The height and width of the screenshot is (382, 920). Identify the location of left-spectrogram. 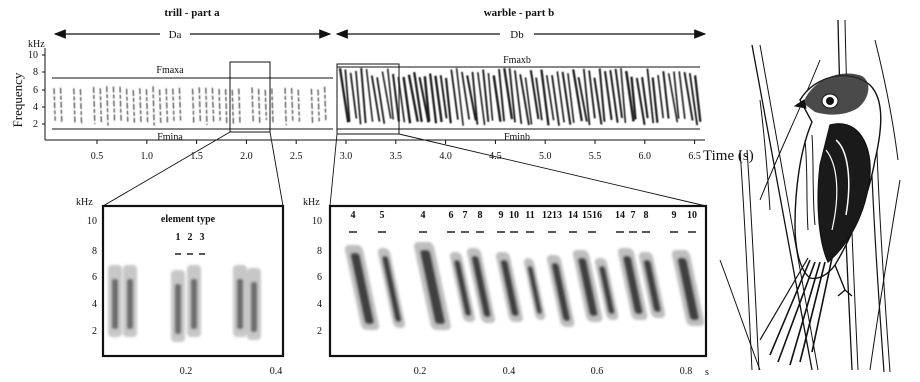
(184, 303).